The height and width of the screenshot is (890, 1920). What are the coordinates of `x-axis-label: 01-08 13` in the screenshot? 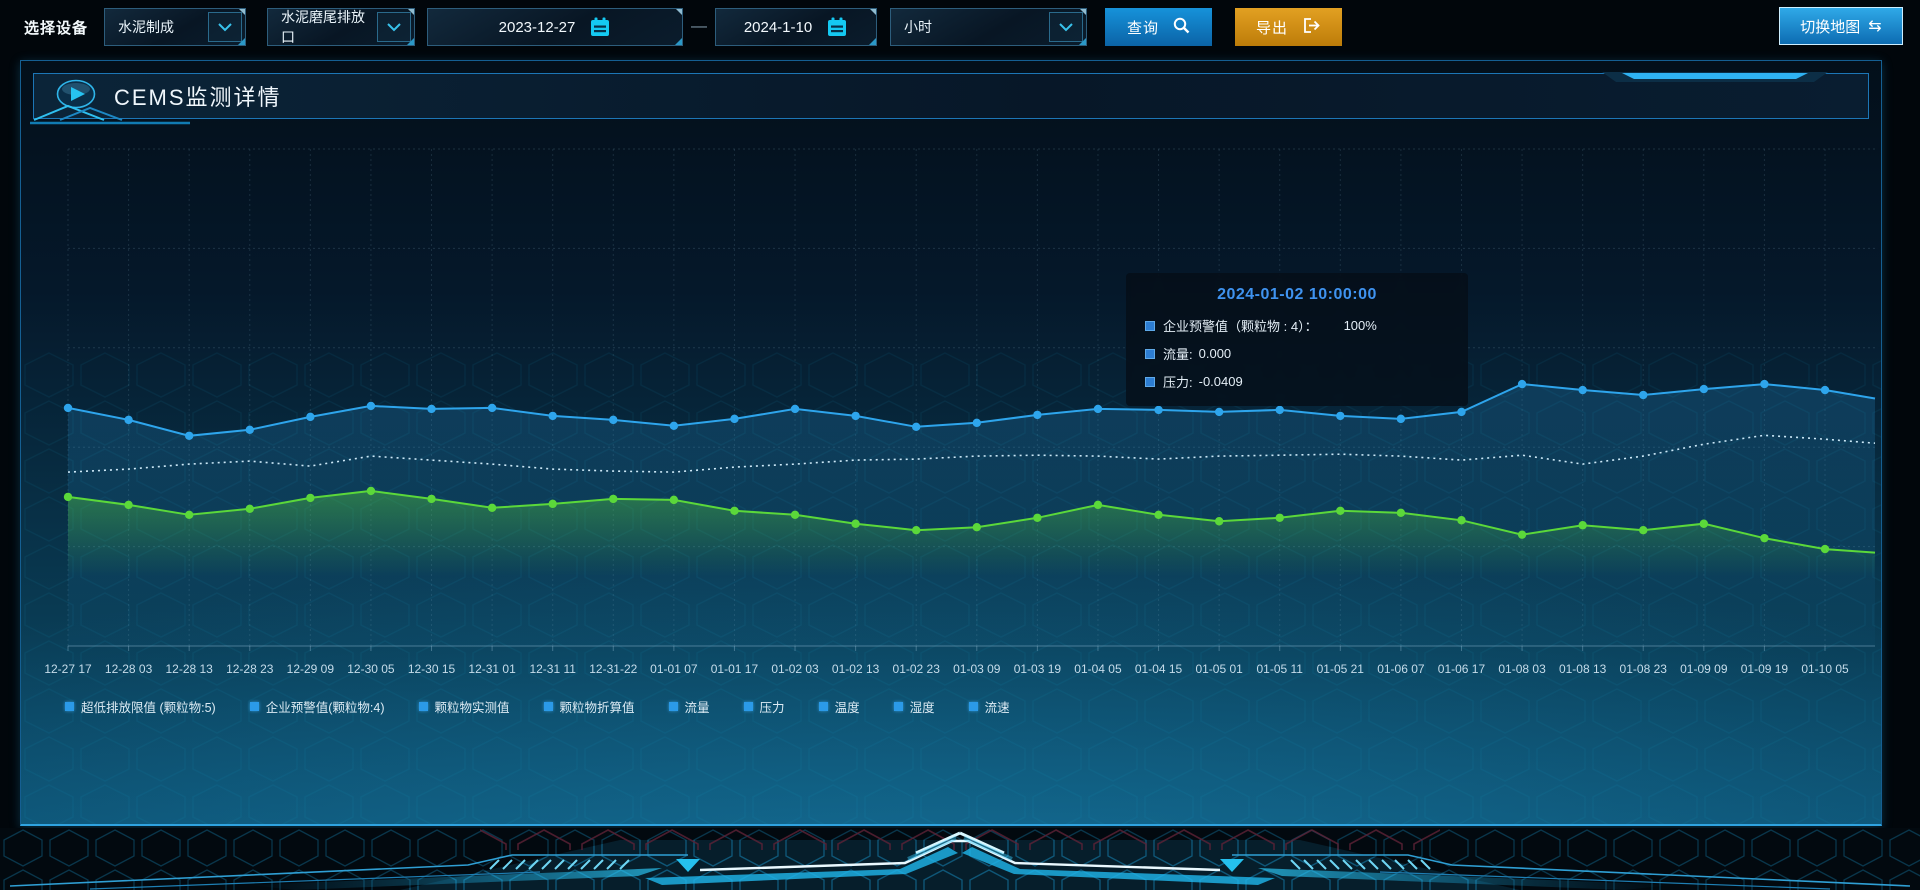 It's located at (1583, 669).